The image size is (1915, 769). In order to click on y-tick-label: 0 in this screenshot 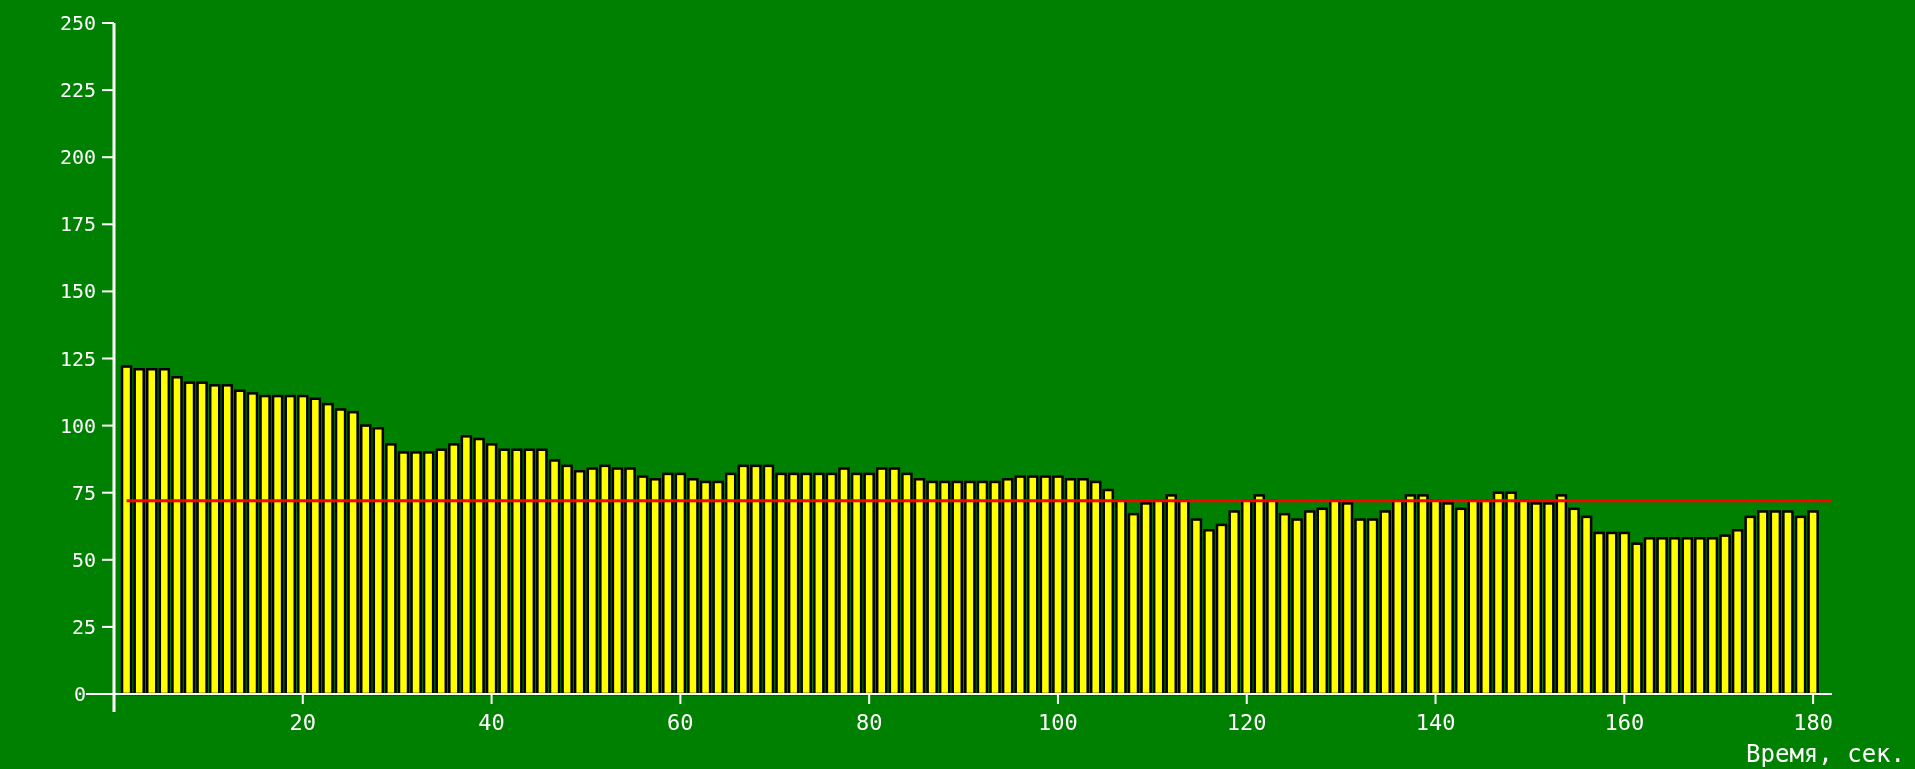, I will do `click(79, 694)`.